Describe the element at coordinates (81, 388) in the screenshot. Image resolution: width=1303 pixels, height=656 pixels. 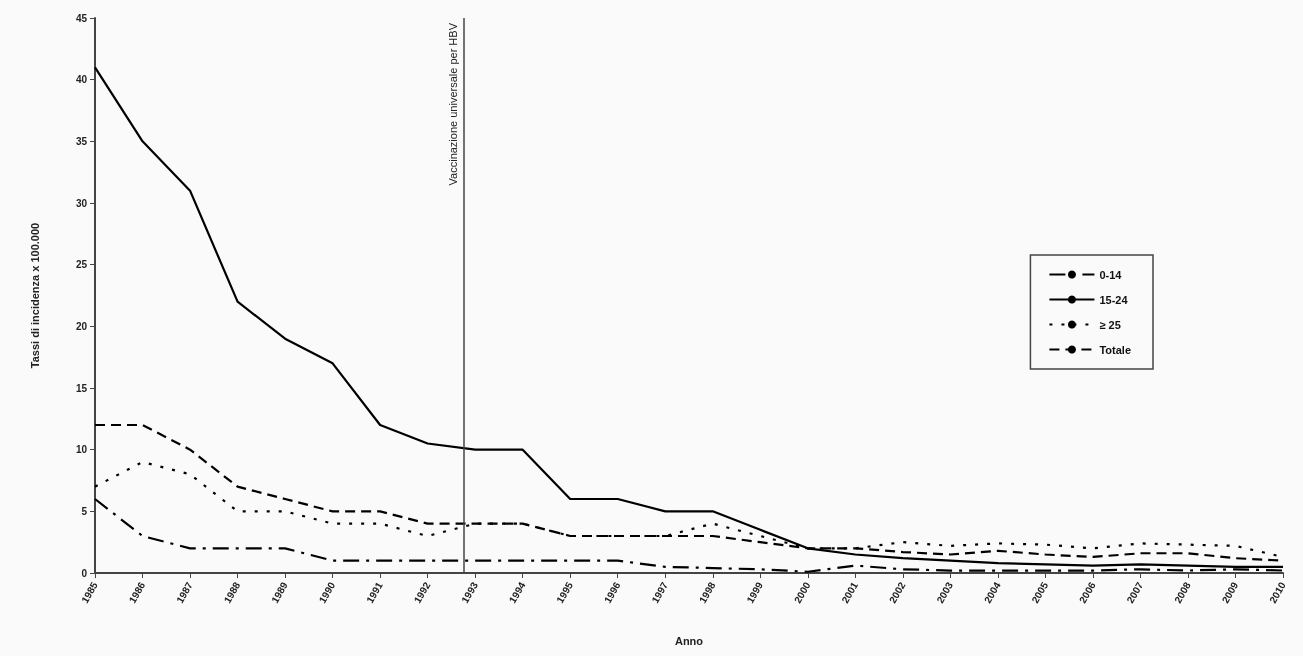
I see `y-tick-label: 15` at that location.